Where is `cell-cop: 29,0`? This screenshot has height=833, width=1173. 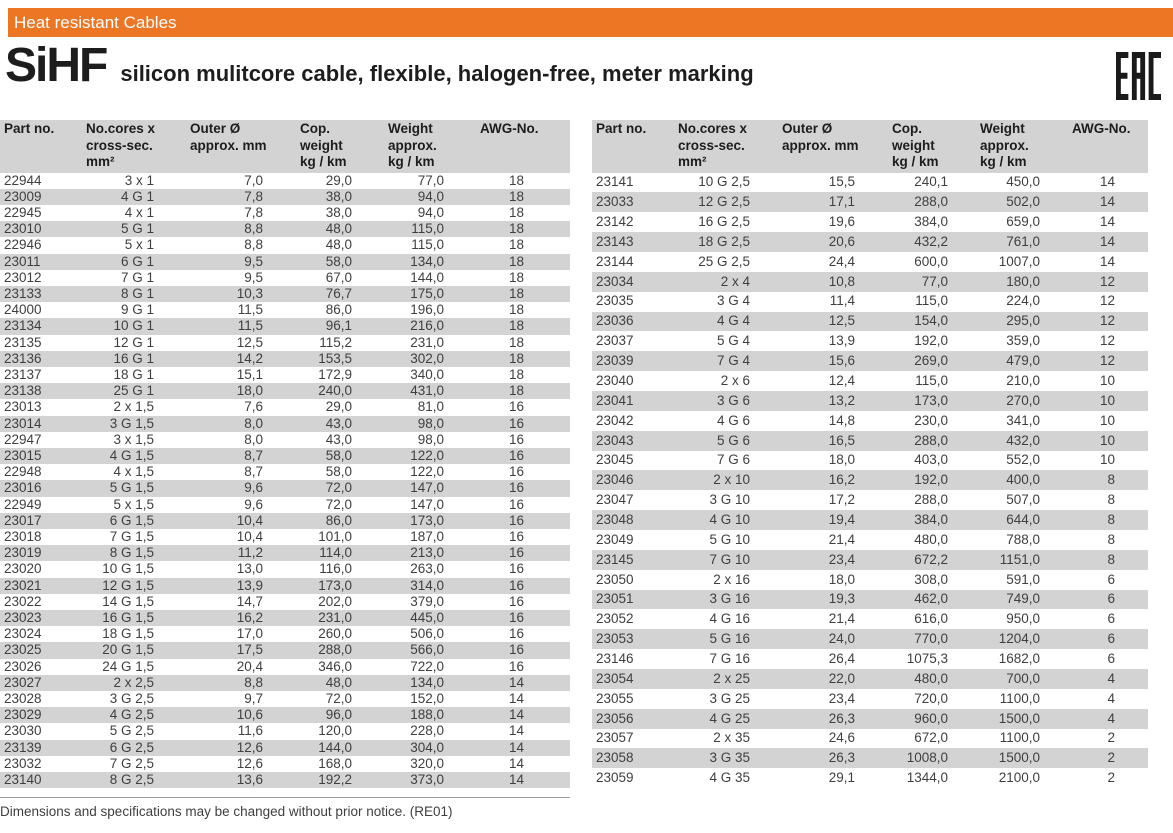
cell-cop: 29,0 is located at coordinates (338, 180).